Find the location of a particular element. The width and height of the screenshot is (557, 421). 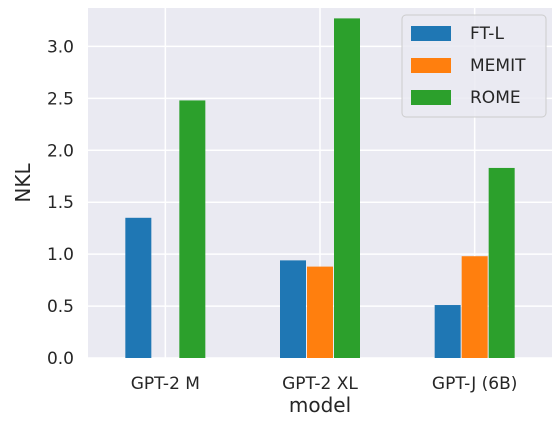

x-tick-labels: GPT-2 M GPT-2 XL GPT-J (6B) is located at coordinates (324, 384).